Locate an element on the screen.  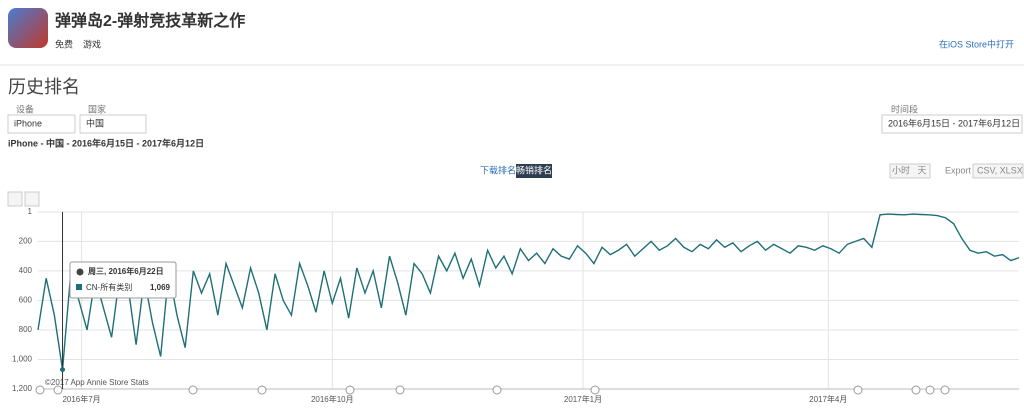
y-tick-label: 800 is located at coordinates (26, 329).